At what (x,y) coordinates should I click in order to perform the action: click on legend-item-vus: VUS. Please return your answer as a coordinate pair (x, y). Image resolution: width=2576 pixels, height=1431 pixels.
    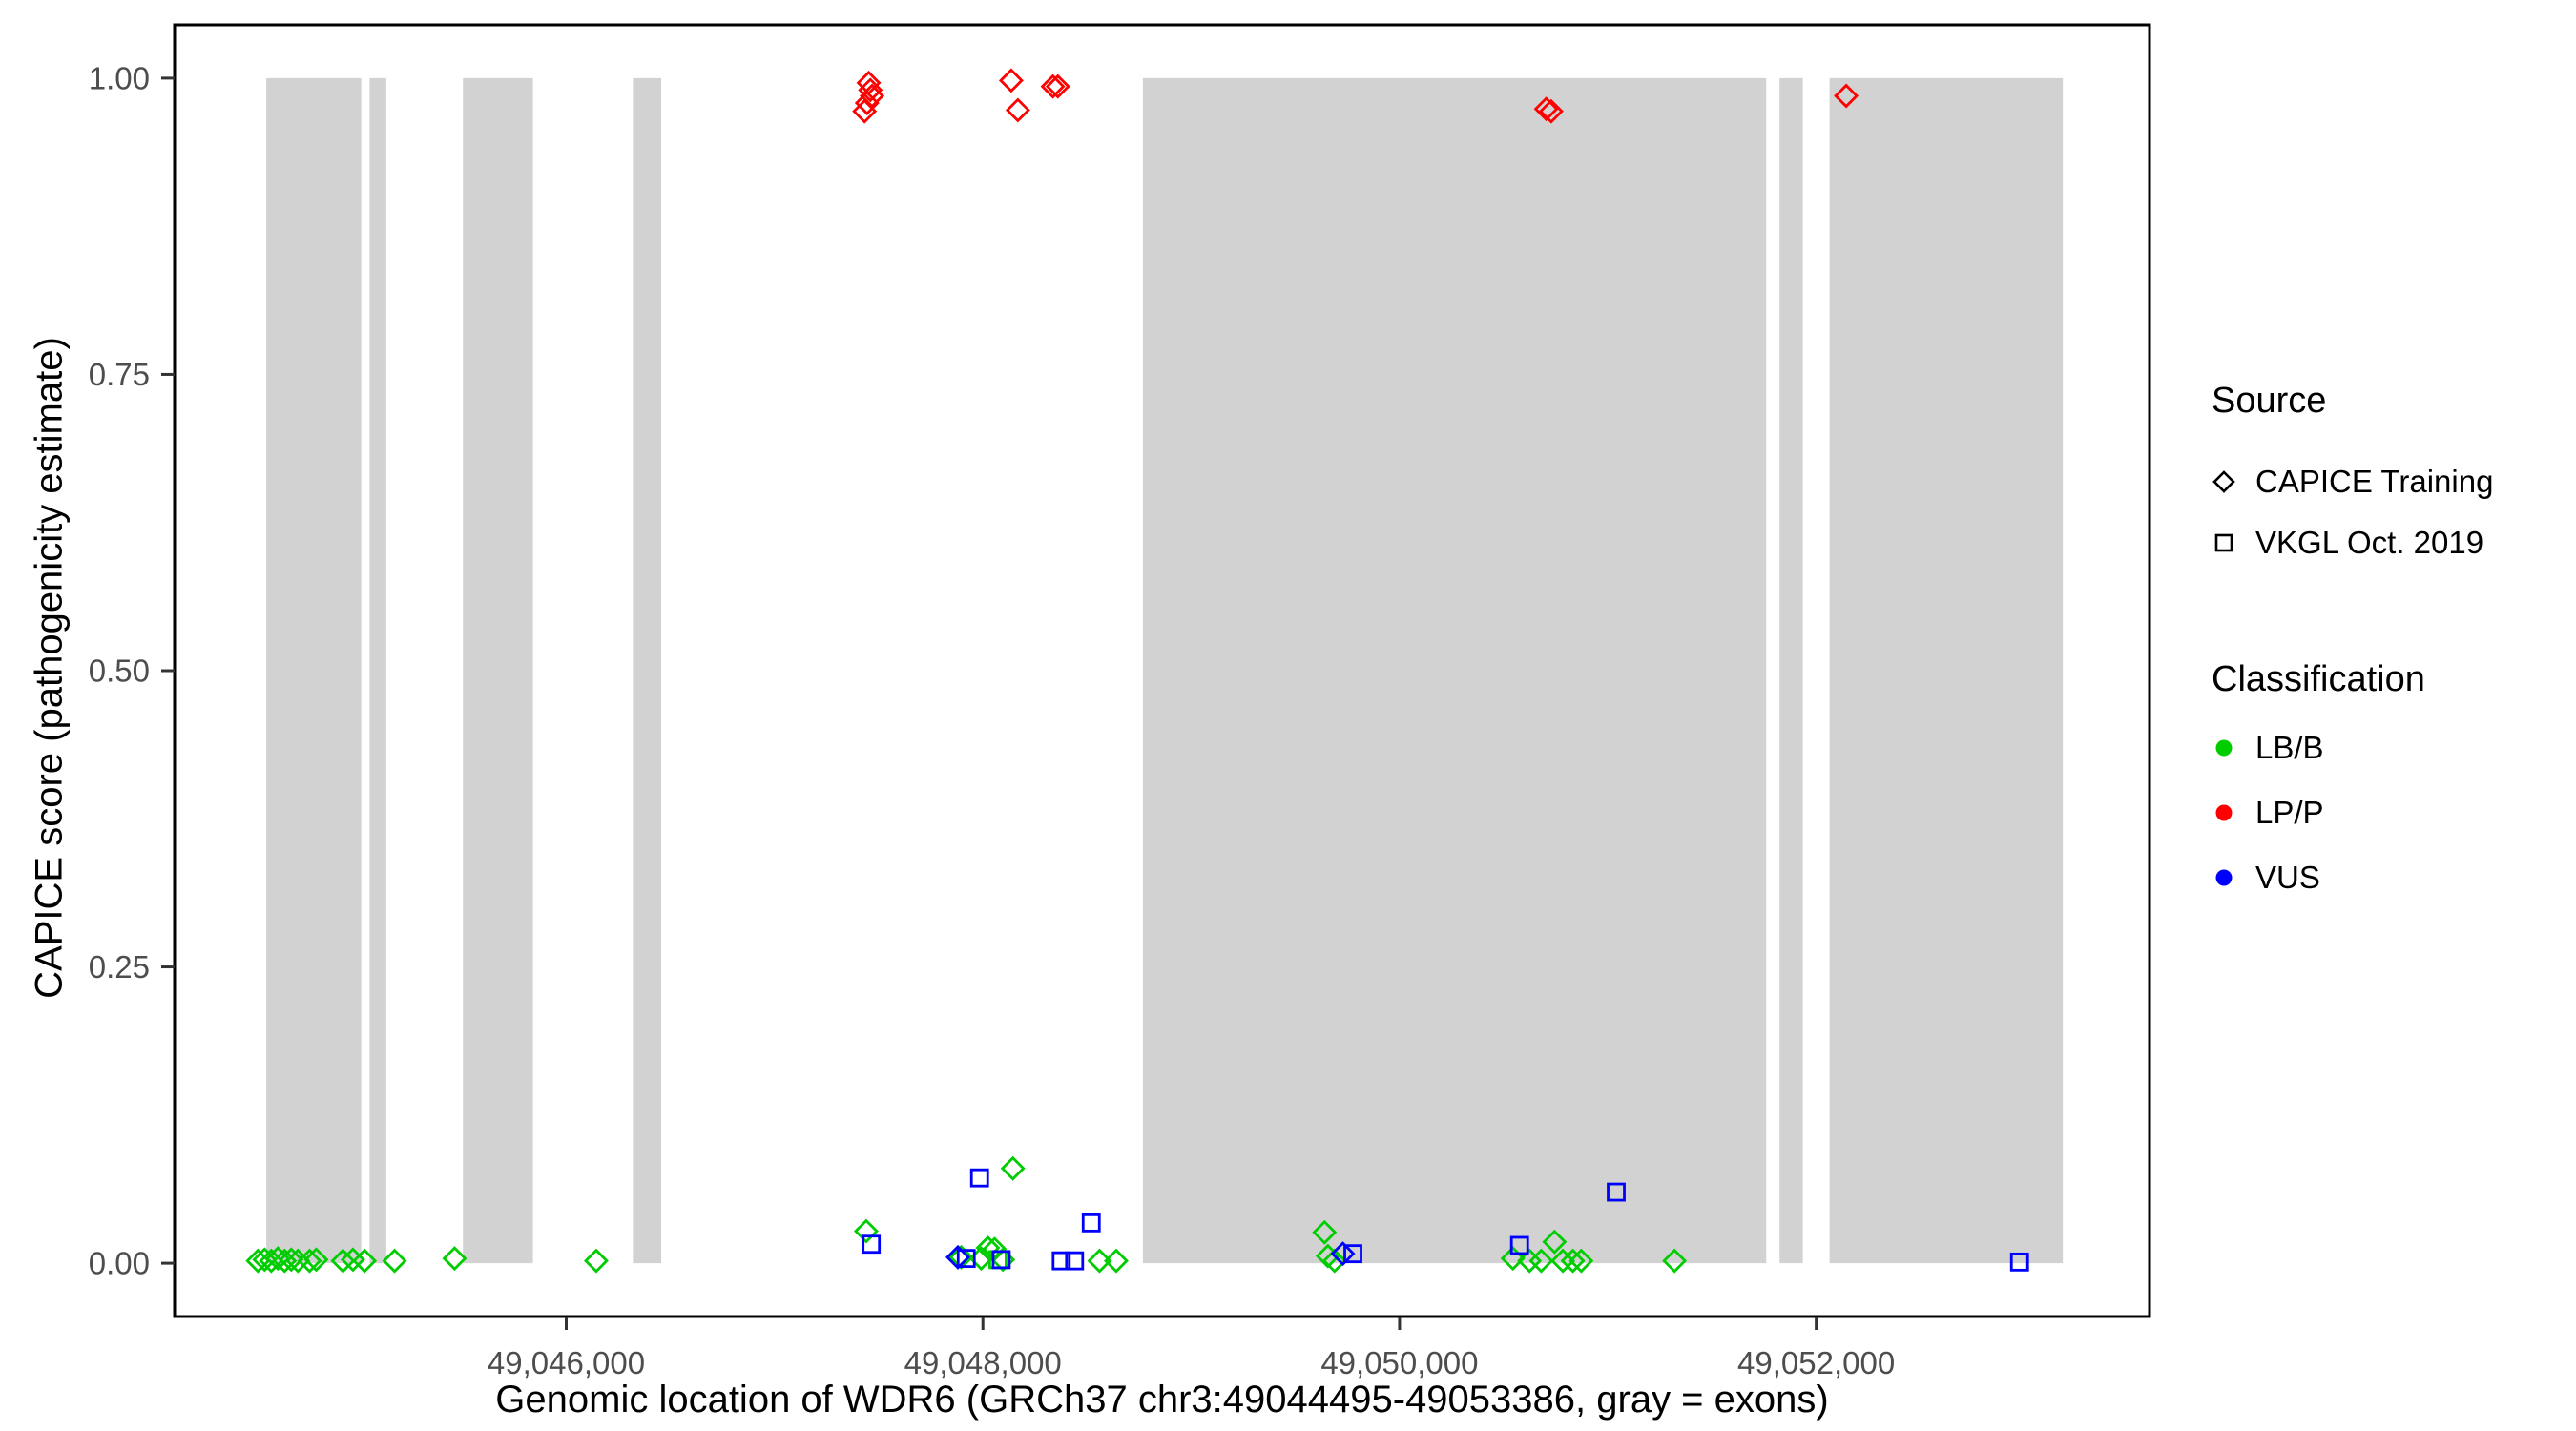
    Looking at the image, I should click on (2352, 878).